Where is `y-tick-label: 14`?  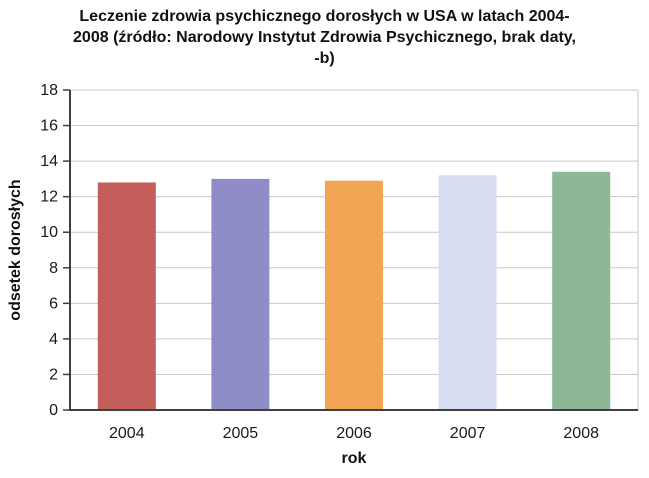
y-tick-label: 14 is located at coordinates (49, 161).